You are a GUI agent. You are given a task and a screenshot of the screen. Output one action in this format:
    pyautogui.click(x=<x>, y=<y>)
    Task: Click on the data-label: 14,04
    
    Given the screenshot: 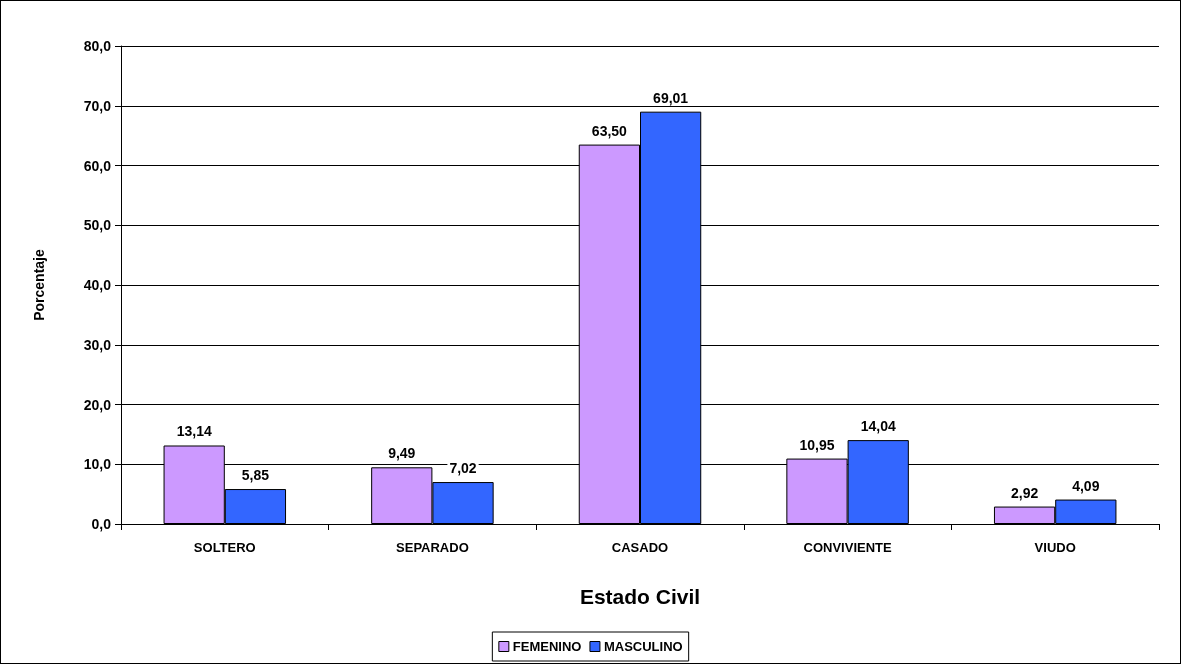 What is the action you would take?
    pyautogui.click(x=878, y=426)
    